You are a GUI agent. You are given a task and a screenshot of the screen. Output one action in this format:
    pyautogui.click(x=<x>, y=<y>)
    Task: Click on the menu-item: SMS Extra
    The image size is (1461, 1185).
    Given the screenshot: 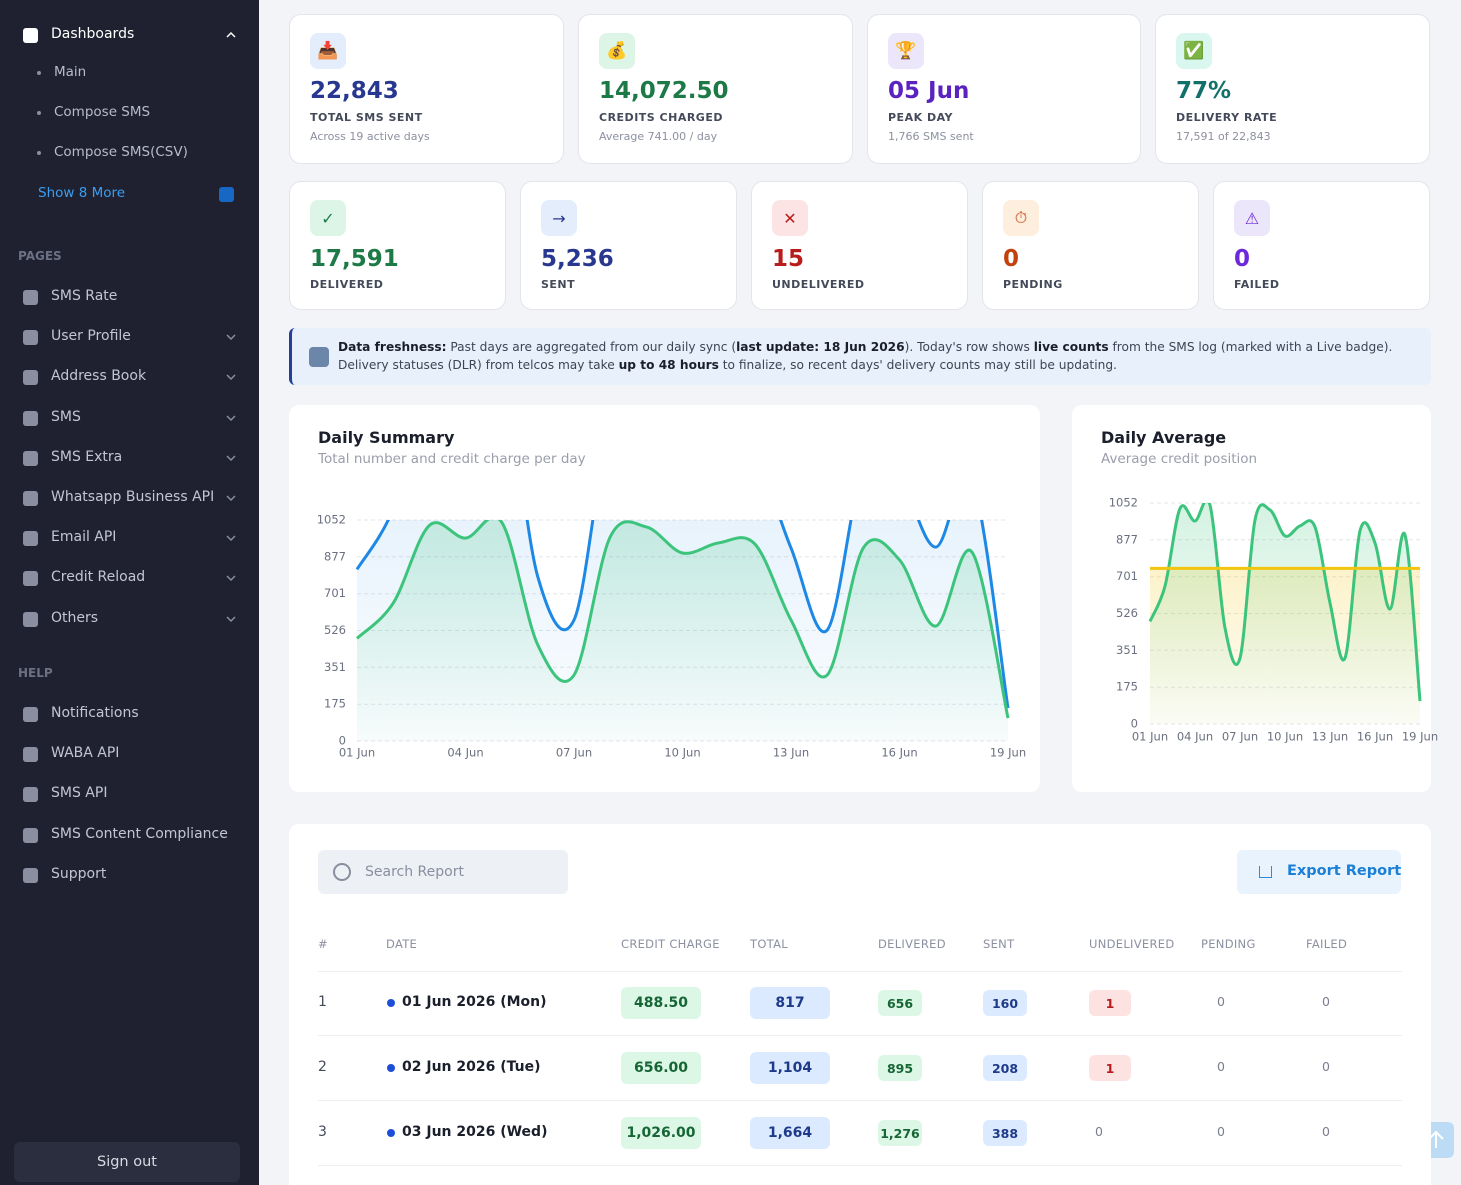 What is the action you would take?
    pyautogui.click(x=87, y=456)
    